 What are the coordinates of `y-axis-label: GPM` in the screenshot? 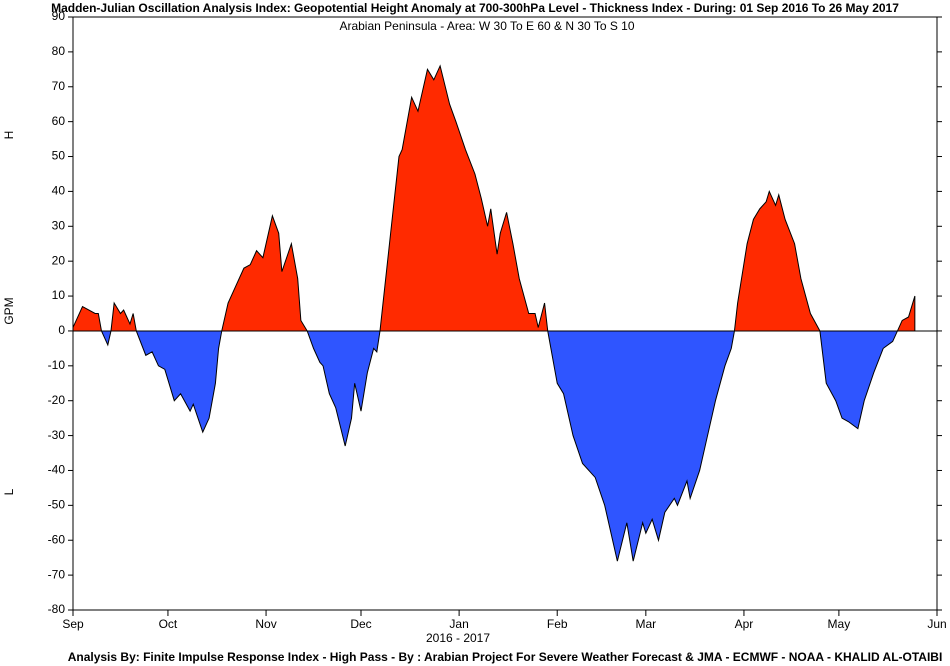 It's located at (9, 310).